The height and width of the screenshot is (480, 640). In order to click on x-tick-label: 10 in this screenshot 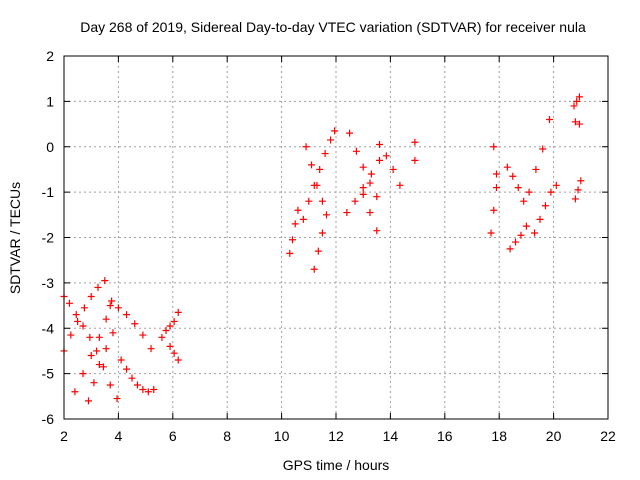, I will do `click(282, 436)`.